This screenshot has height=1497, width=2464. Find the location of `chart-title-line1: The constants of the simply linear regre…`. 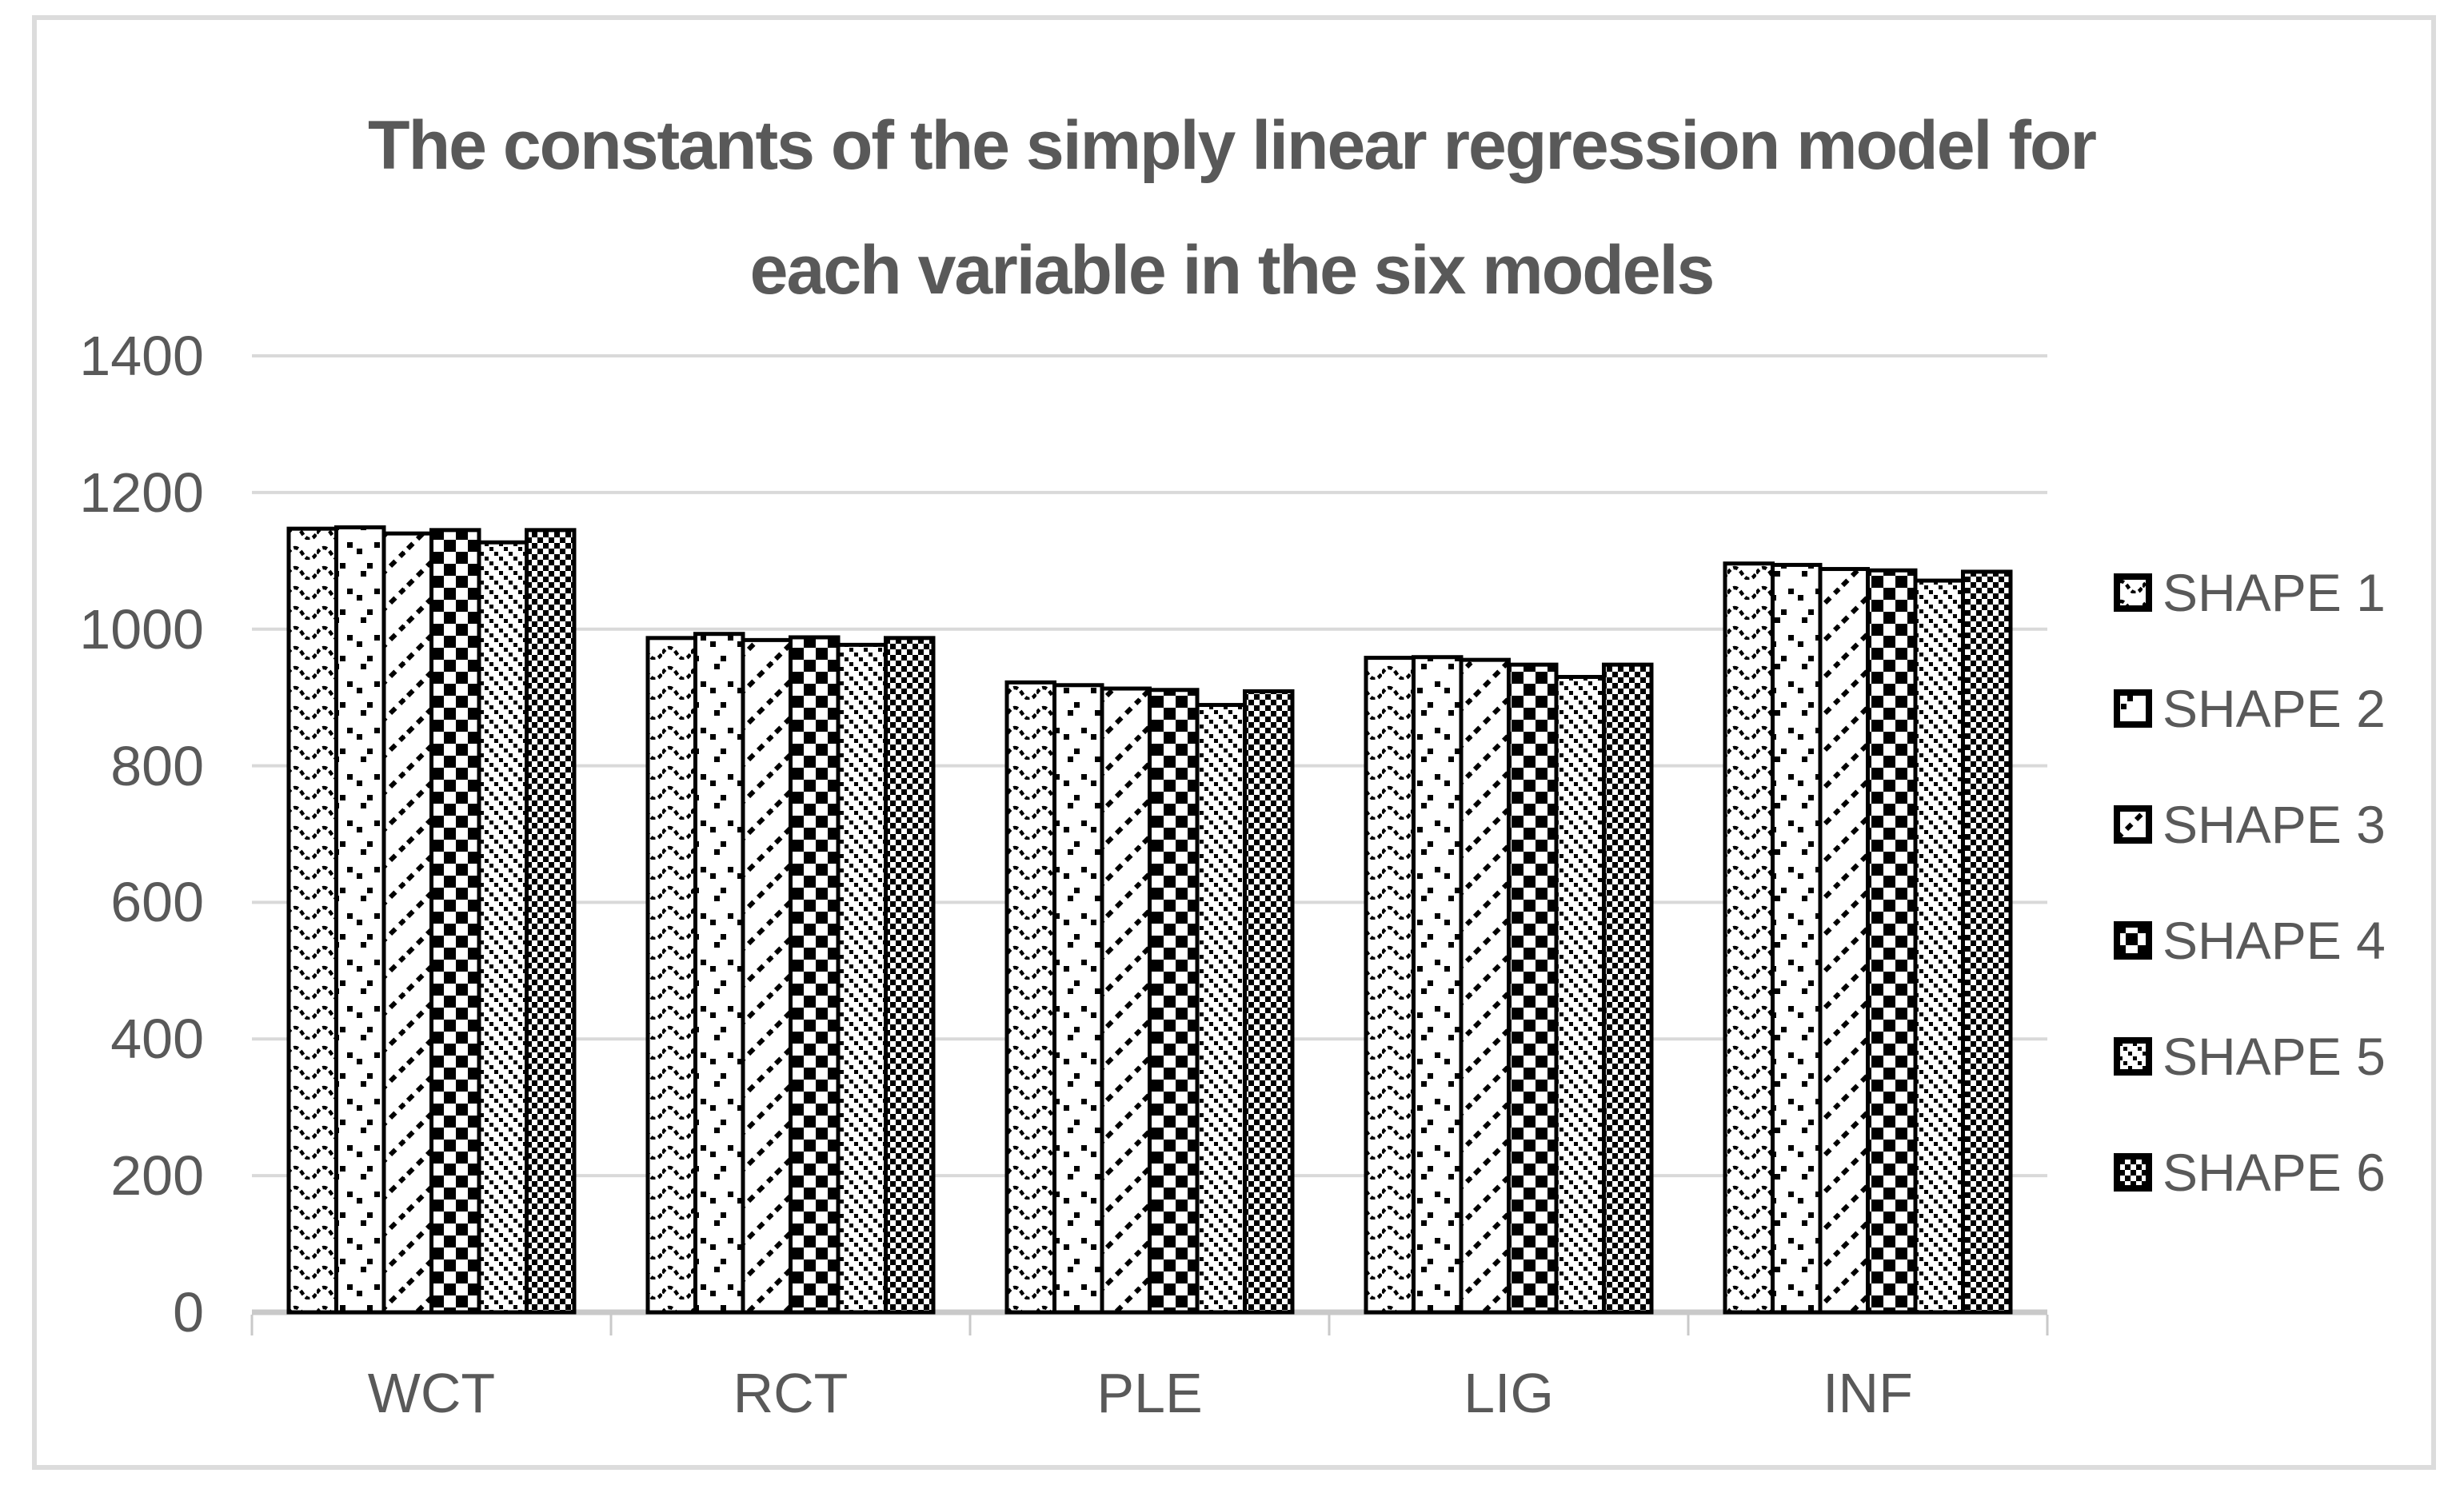

chart-title-line1: The constants of the simply linear regre… is located at coordinates (1232, 145).